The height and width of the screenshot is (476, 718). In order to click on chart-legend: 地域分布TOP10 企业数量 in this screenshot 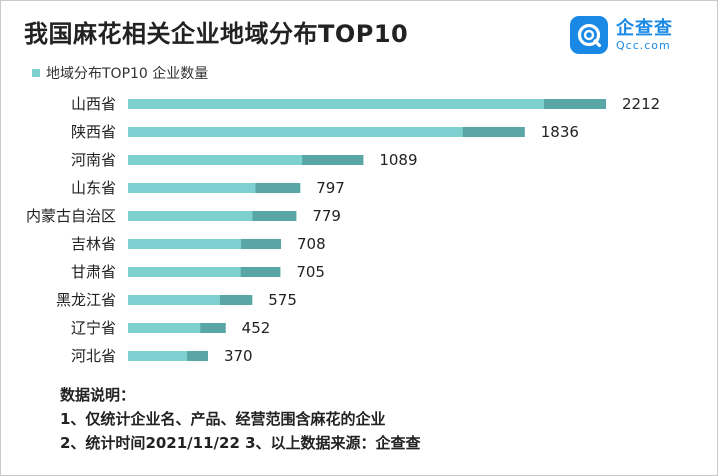, I will do `click(120, 73)`.